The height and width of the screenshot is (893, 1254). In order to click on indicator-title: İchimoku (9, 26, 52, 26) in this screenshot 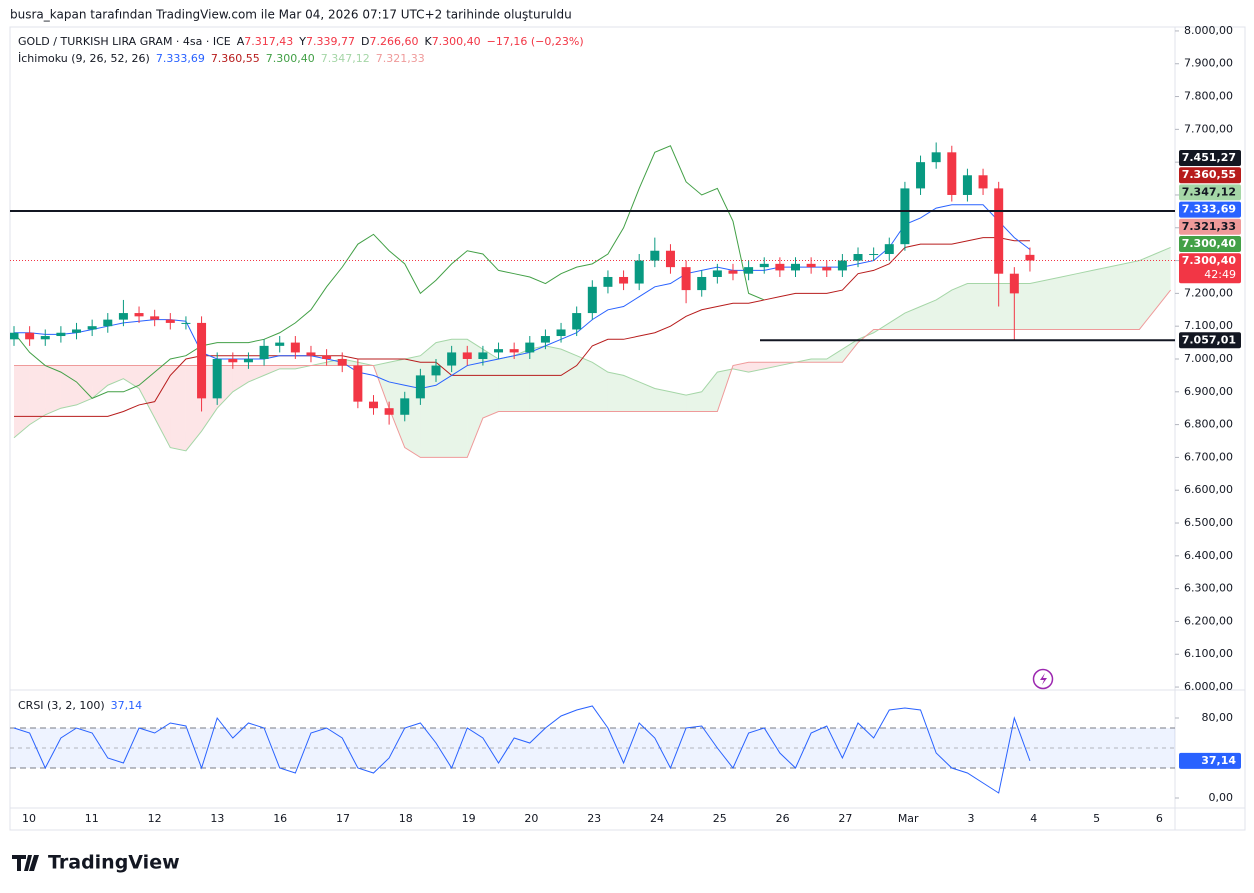, I will do `click(84, 58)`.